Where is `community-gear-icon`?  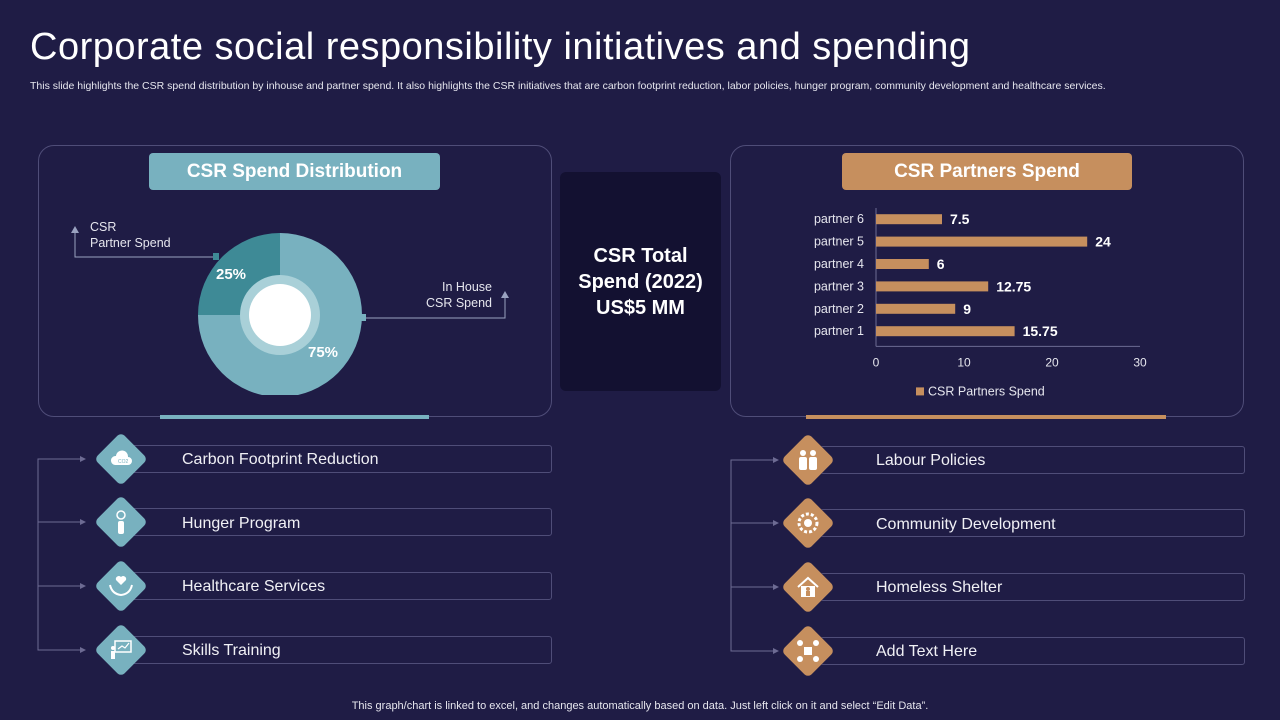 community-gear-icon is located at coordinates (808, 523).